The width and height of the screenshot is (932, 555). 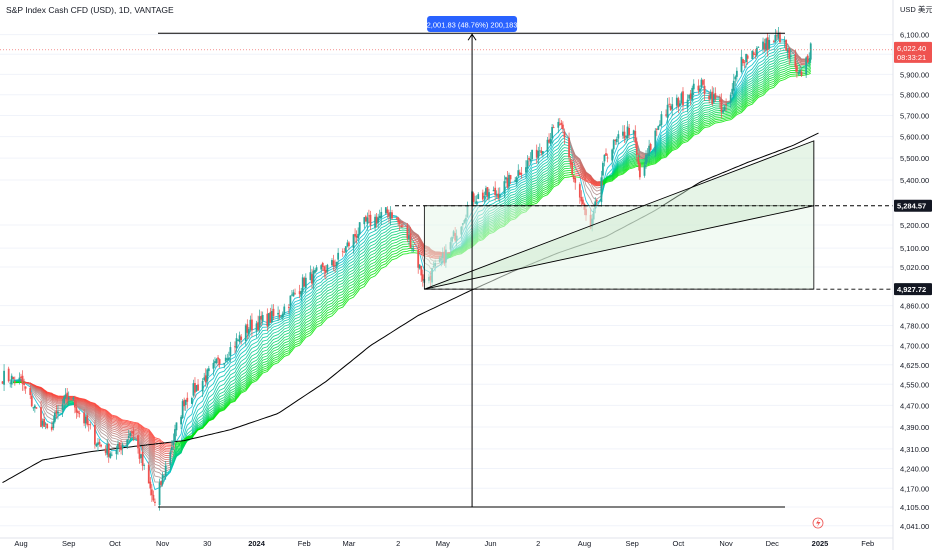 I want to click on x-tick-label: 2, so click(x=538, y=543).